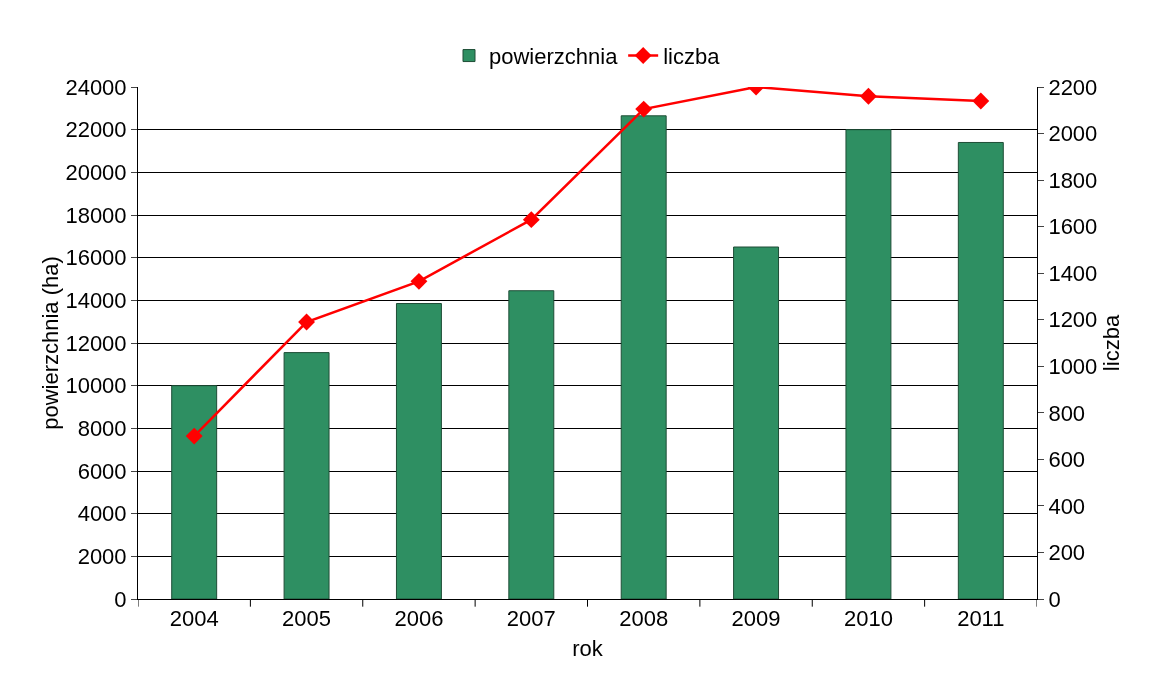 The image size is (1157, 677). What do you see at coordinates (194, 619) in the screenshot?
I see `x-tick-label: 2004` at bounding box center [194, 619].